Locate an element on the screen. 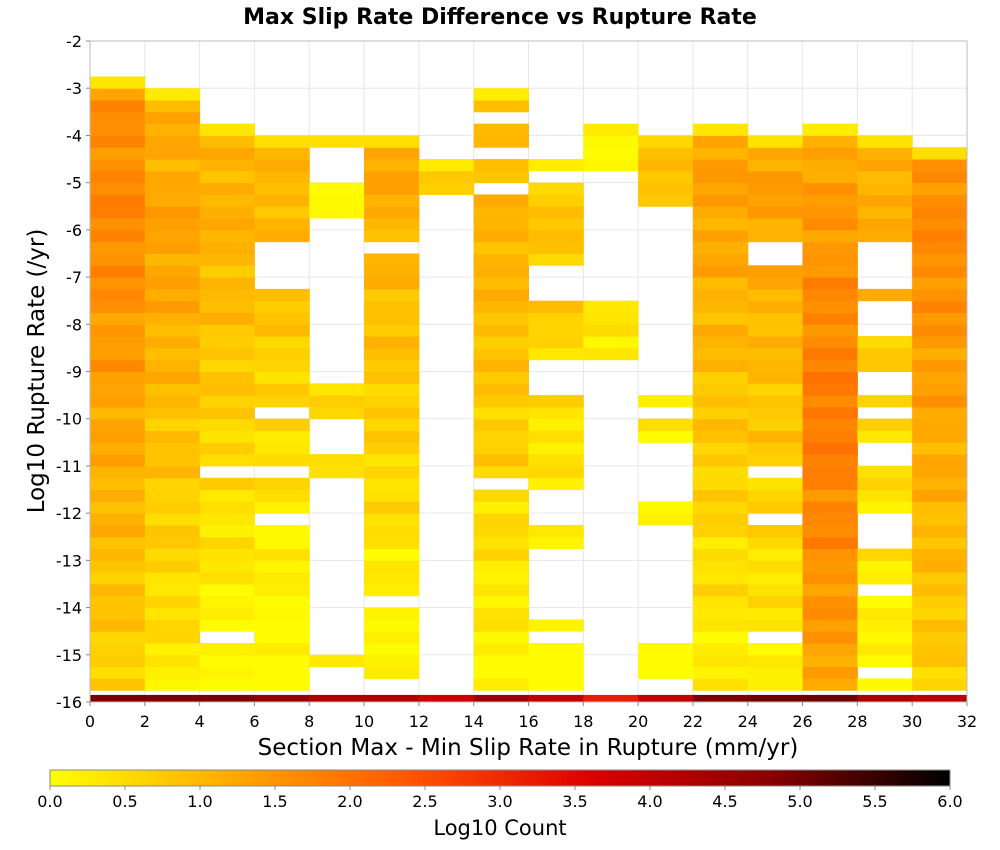 The width and height of the screenshot is (1000, 850). x-tick-label: 0 is located at coordinates (90, 721).